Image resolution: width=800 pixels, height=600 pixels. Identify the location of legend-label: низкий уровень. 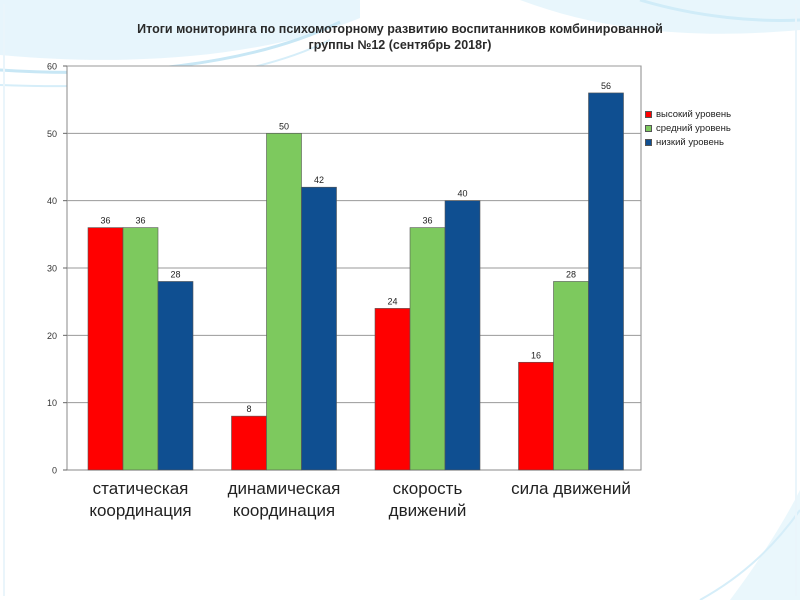
(690, 142).